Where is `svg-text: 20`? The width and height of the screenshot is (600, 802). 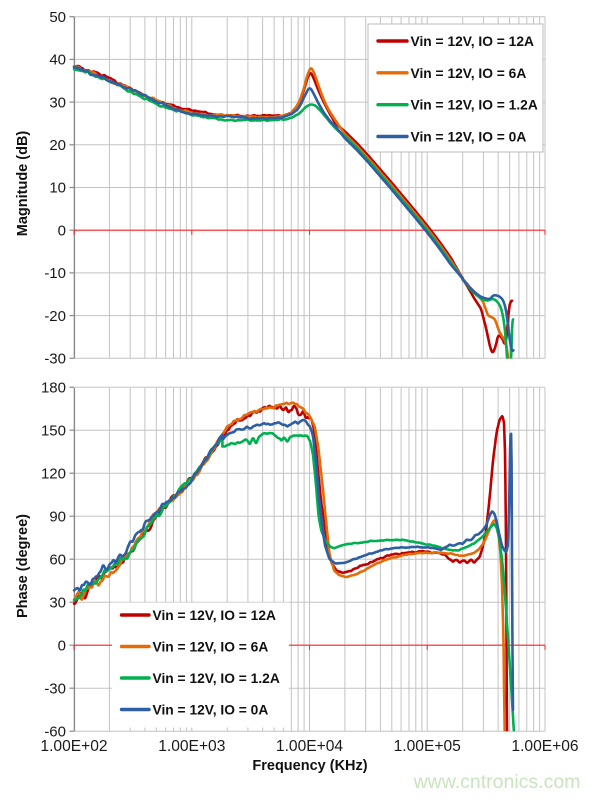 svg-text: 20 is located at coordinates (57, 145).